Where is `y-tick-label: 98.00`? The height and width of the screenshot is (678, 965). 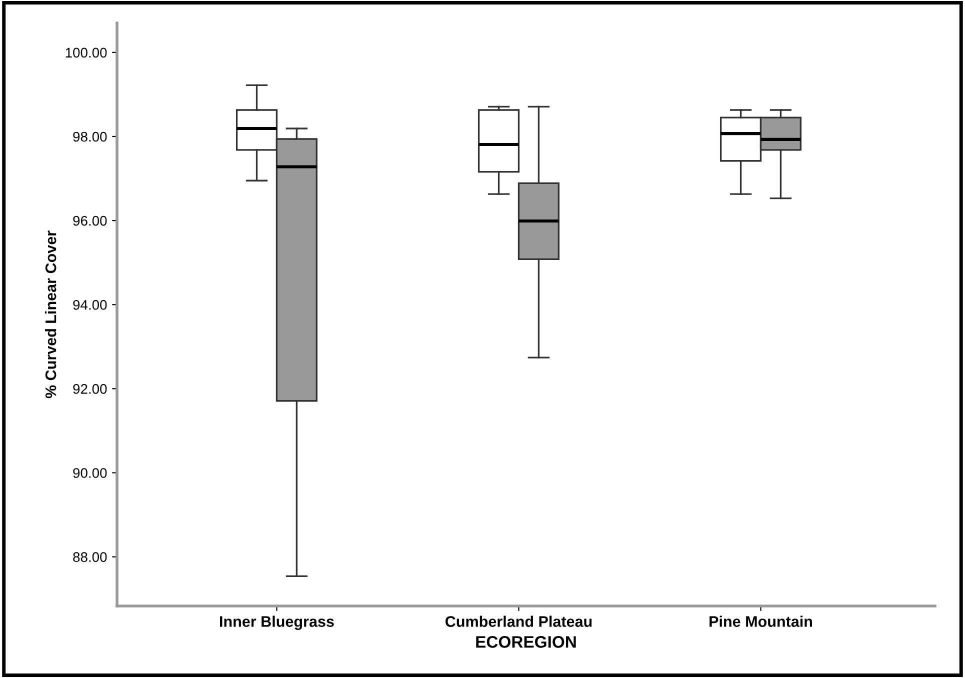 y-tick-label: 98.00 is located at coordinates (90, 137).